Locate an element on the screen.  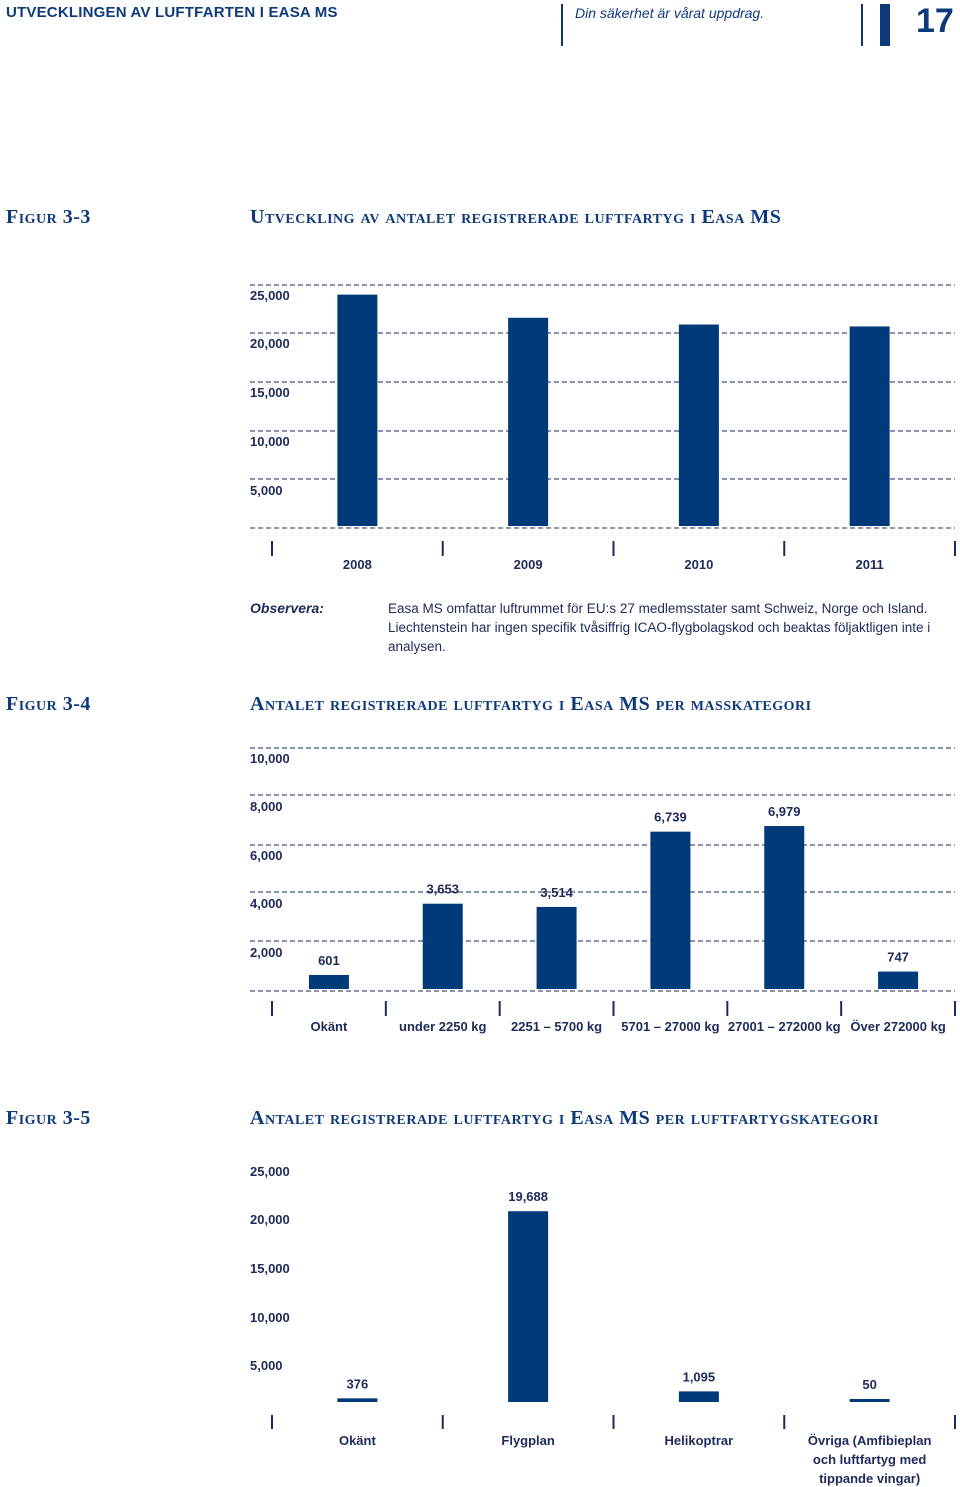
category-label: 27001 – 272000 kg is located at coordinates (784, 1026).